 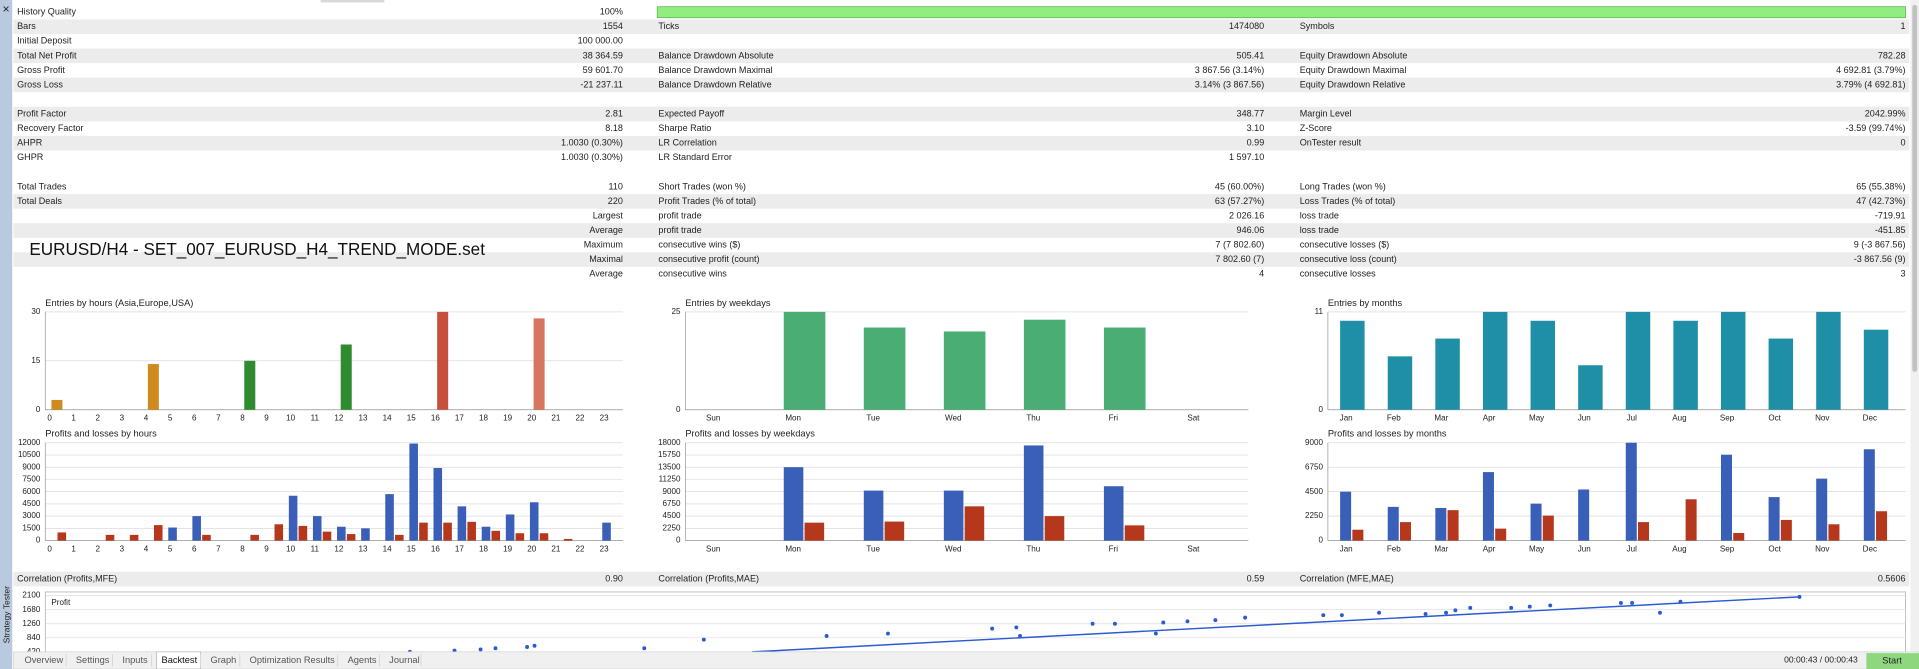 What do you see at coordinates (31, 623) in the screenshot?
I see `y-tick-label: 1260` at bounding box center [31, 623].